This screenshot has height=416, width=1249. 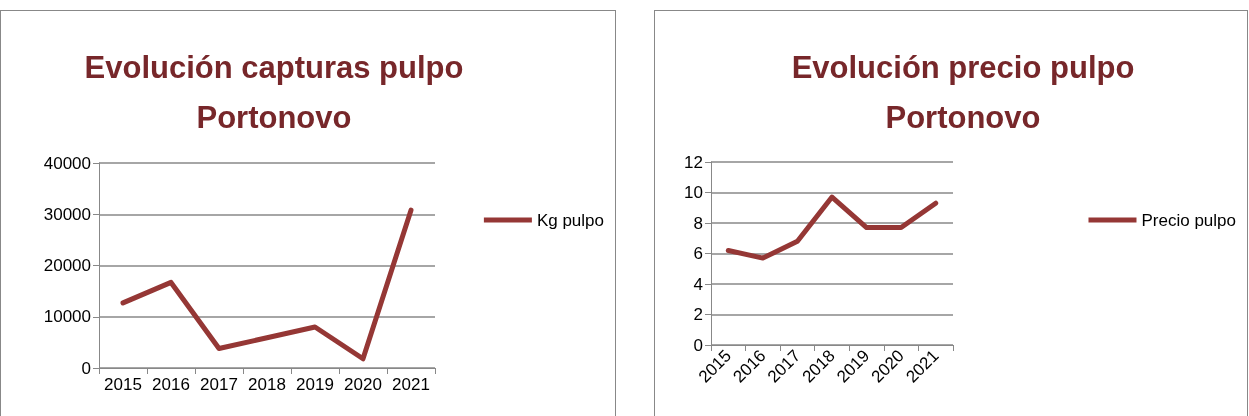 I want to click on x-tick-label: 2015, so click(x=123, y=384).